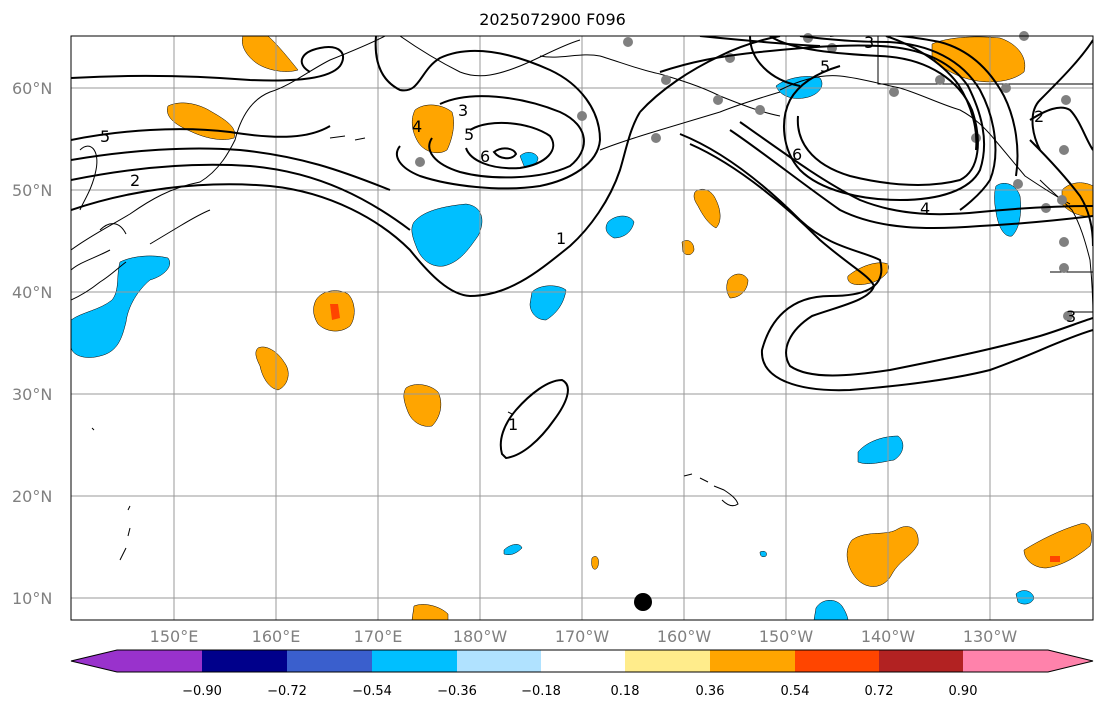 This screenshot has width=1105, height=712. I want to click on colorbar-tick-label: 0.18, so click(625, 691).